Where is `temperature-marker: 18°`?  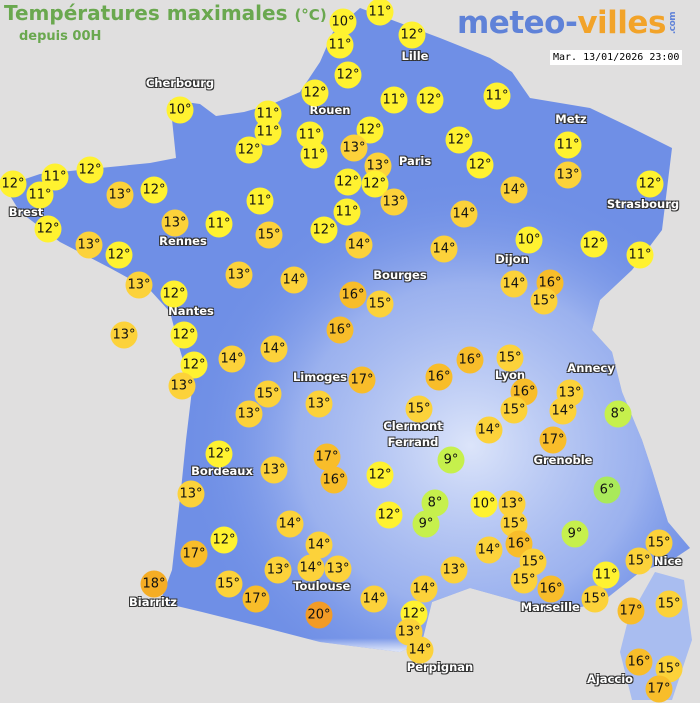 temperature-marker: 18° is located at coordinates (154, 584).